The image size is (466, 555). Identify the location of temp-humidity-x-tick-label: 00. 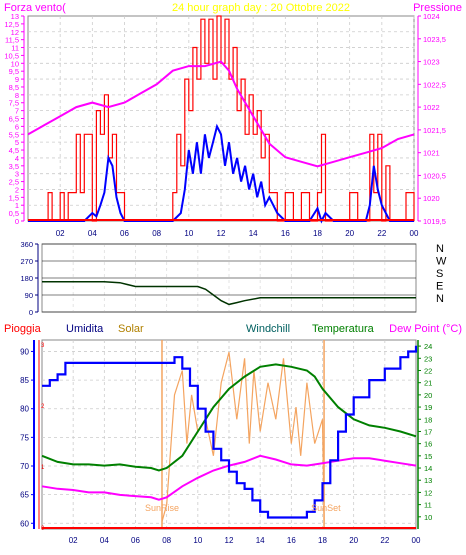
(416, 540).